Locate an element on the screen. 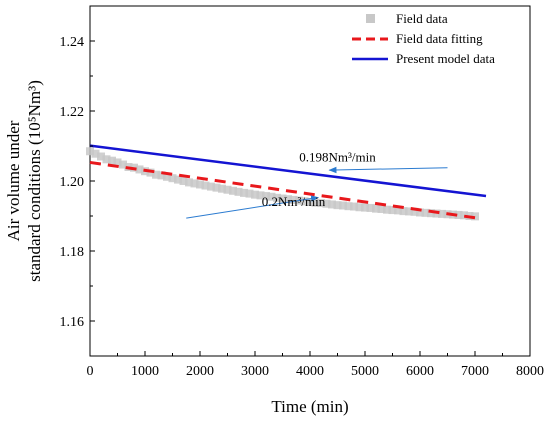 The height and width of the screenshot is (421, 550). x-tick-label: 3000 is located at coordinates (255, 371).